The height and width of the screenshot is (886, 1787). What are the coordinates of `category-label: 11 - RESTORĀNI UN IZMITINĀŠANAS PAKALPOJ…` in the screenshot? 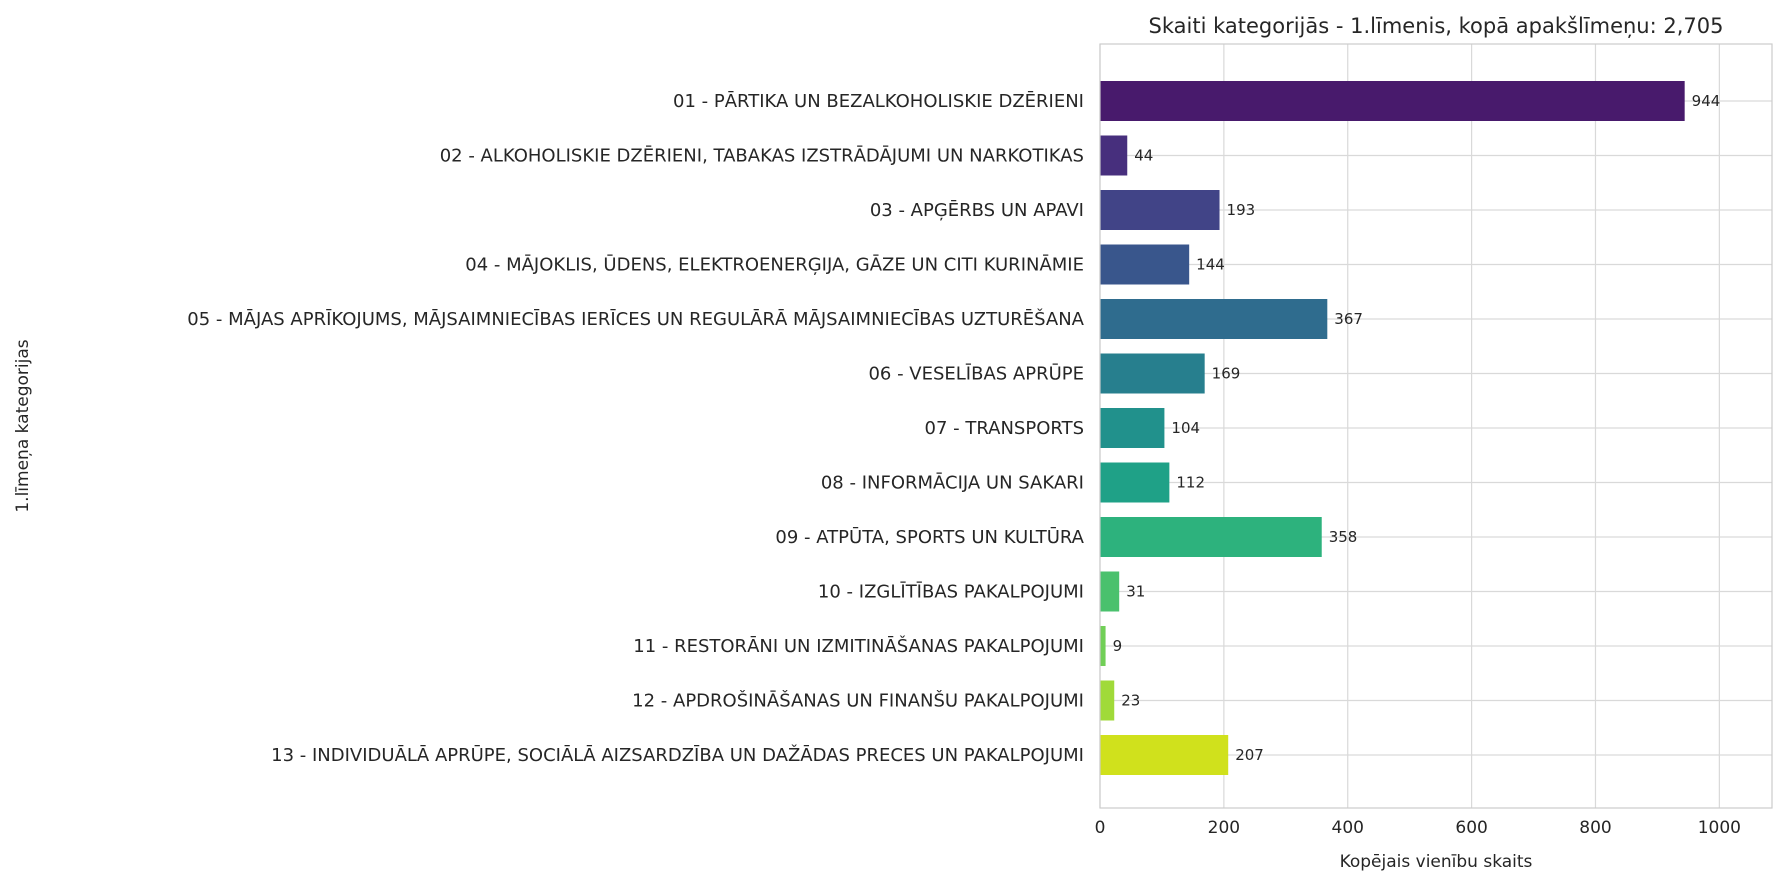 It's located at (858, 646).